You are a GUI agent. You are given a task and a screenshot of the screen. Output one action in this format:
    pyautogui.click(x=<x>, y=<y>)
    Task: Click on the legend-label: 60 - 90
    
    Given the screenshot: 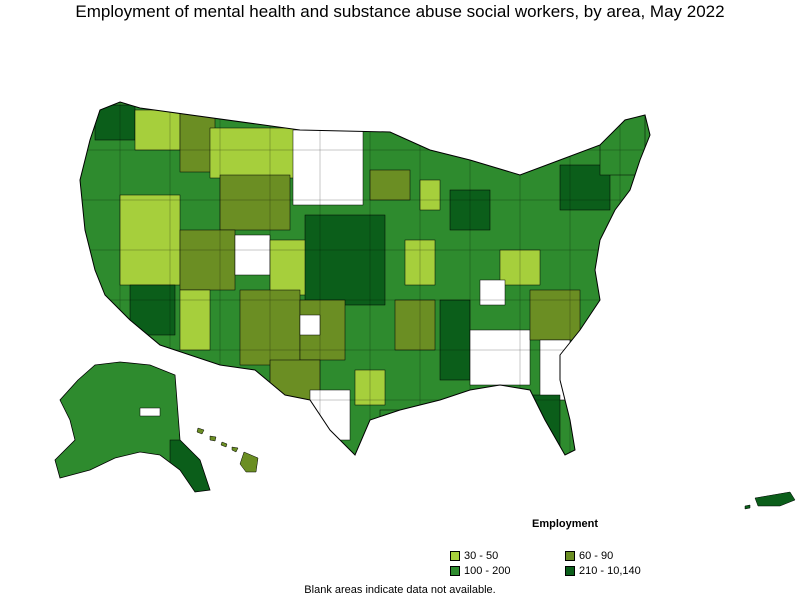 What is the action you would take?
    pyautogui.click(x=596, y=556)
    